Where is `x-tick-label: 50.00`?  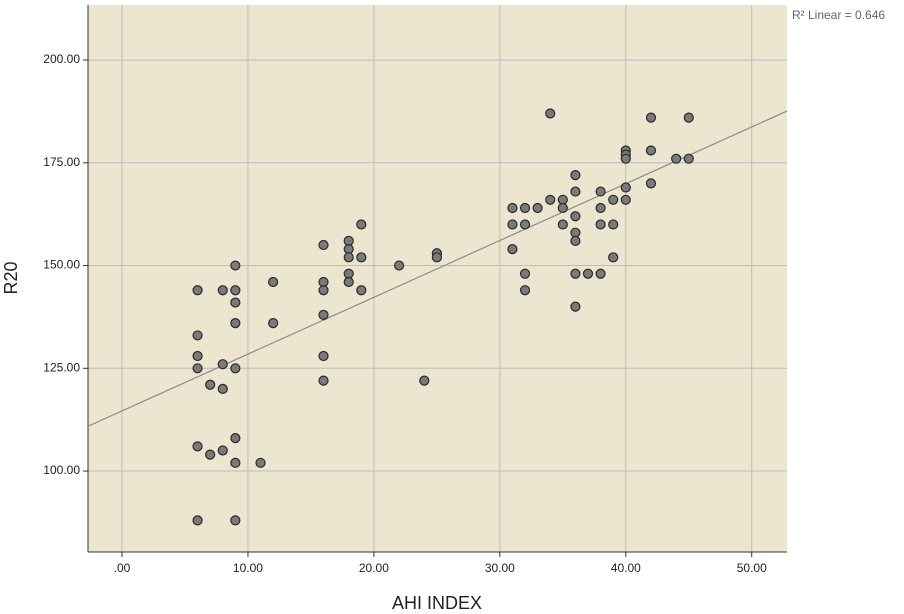
x-tick-label: 50.00 is located at coordinates (752, 568).